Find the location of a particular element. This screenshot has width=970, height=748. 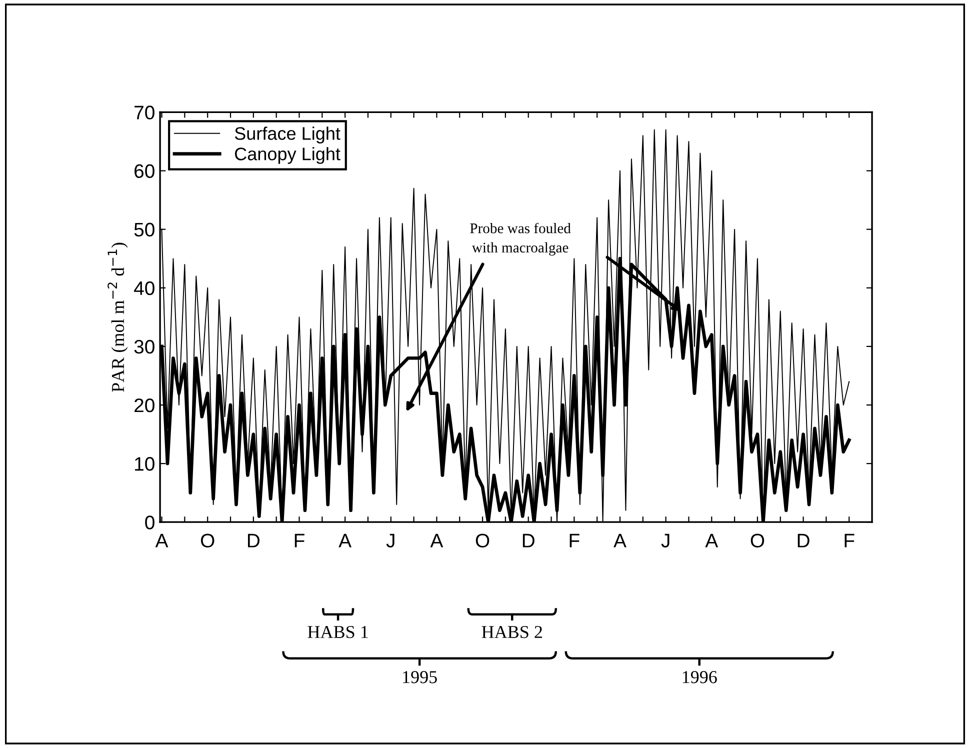

y-tick-label: 10 is located at coordinates (144, 464).